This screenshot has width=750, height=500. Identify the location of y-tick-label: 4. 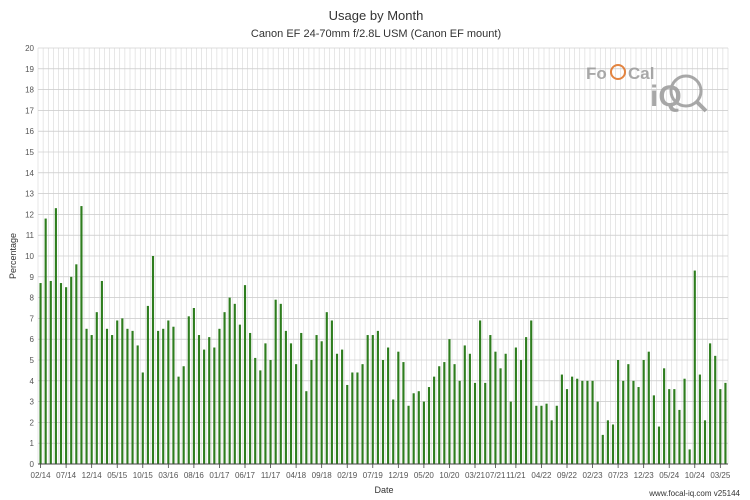
(32, 381).